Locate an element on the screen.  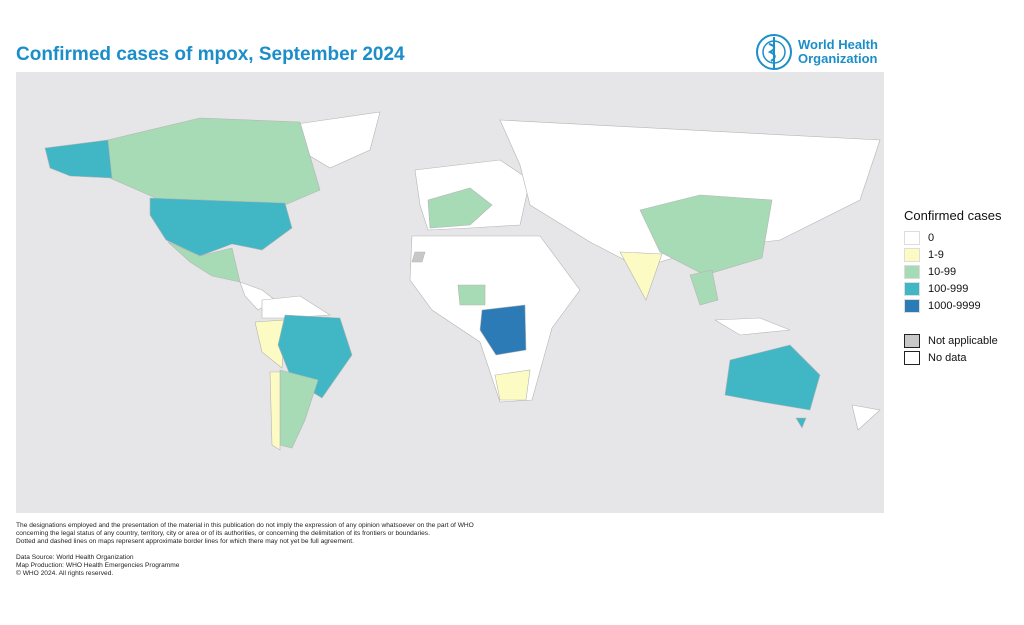
source-line: © WHO 2024. All rights reserved. is located at coordinates (65, 573).